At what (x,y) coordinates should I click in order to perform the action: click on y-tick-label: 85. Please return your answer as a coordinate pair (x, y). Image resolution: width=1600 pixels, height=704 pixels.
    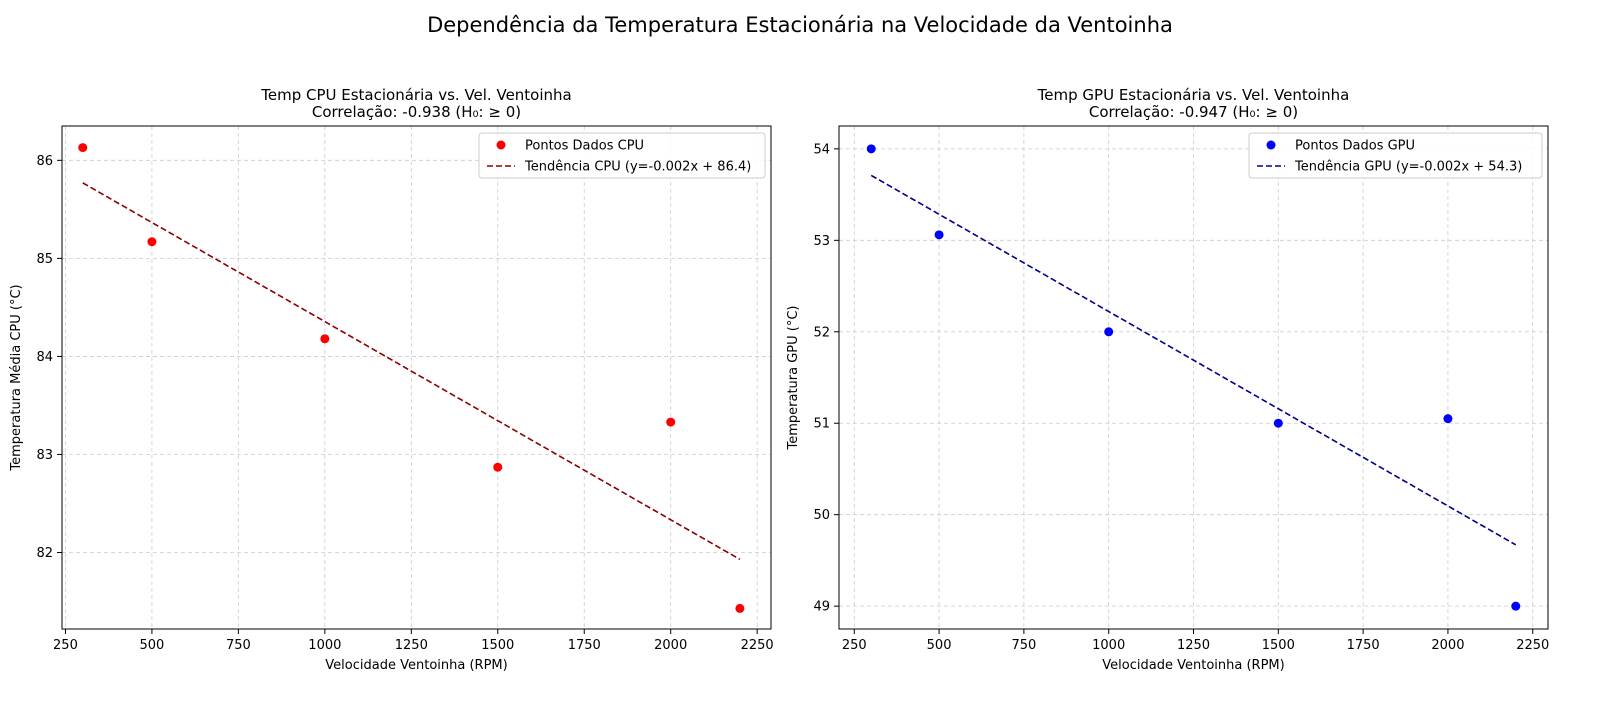
    Looking at the image, I should click on (44, 259).